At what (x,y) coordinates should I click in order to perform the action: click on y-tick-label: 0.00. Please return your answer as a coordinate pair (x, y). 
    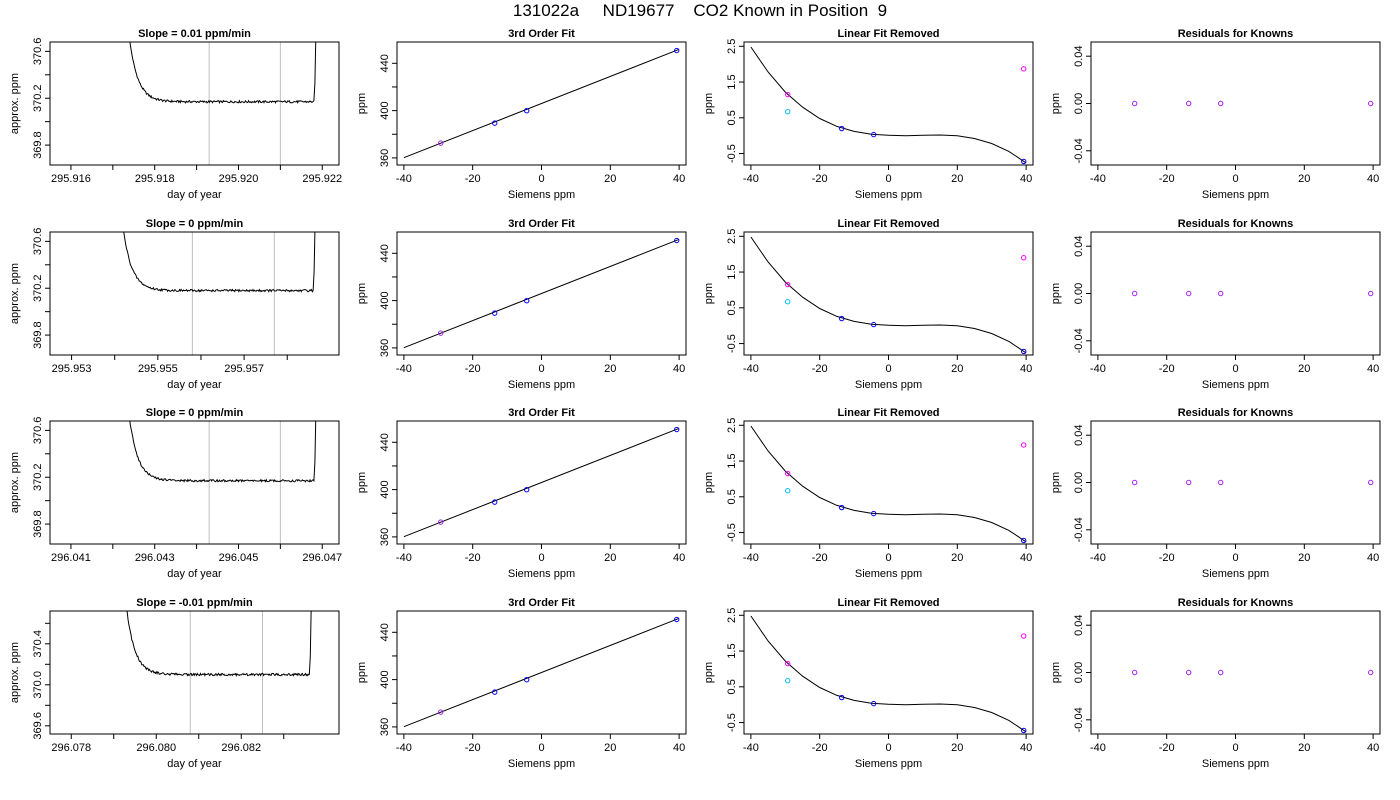
    Looking at the image, I should click on (1079, 672).